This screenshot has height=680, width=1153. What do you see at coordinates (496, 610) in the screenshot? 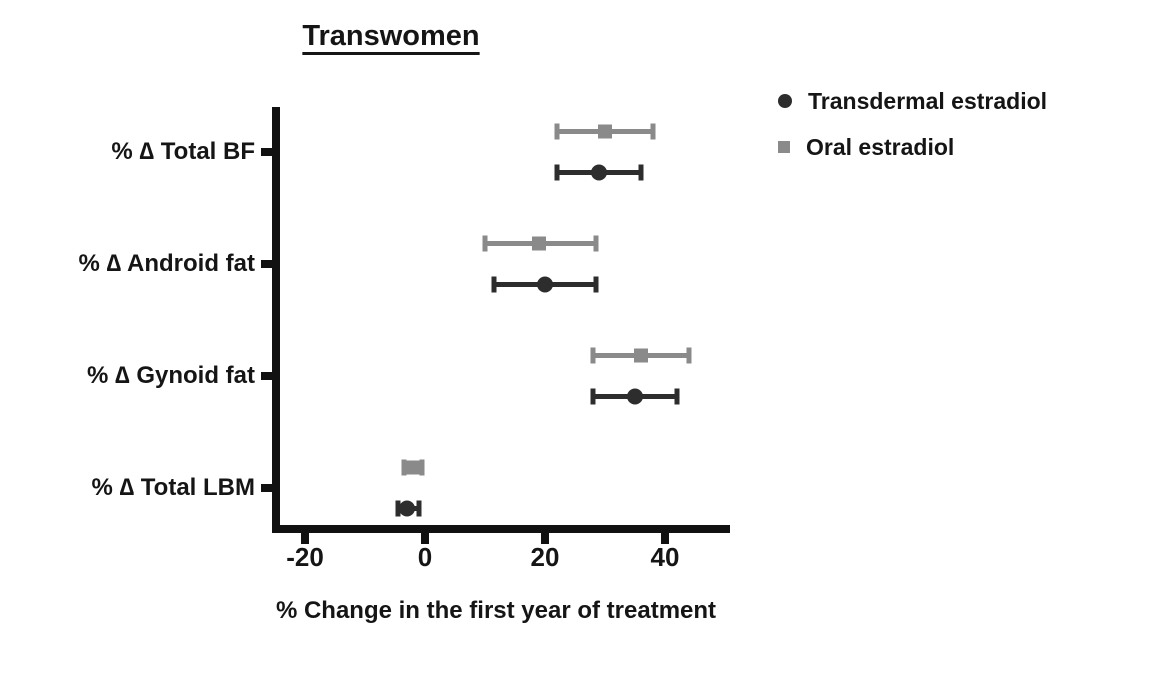
I see `x-axis-label: % Change in the first year of treatment` at bounding box center [496, 610].